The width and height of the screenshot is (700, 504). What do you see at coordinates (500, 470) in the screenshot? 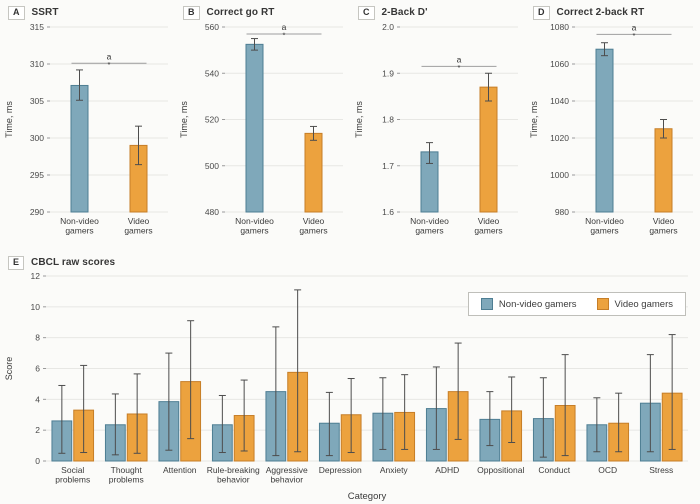
I see `svg-text: Oppositional` at bounding box center [500, 470].